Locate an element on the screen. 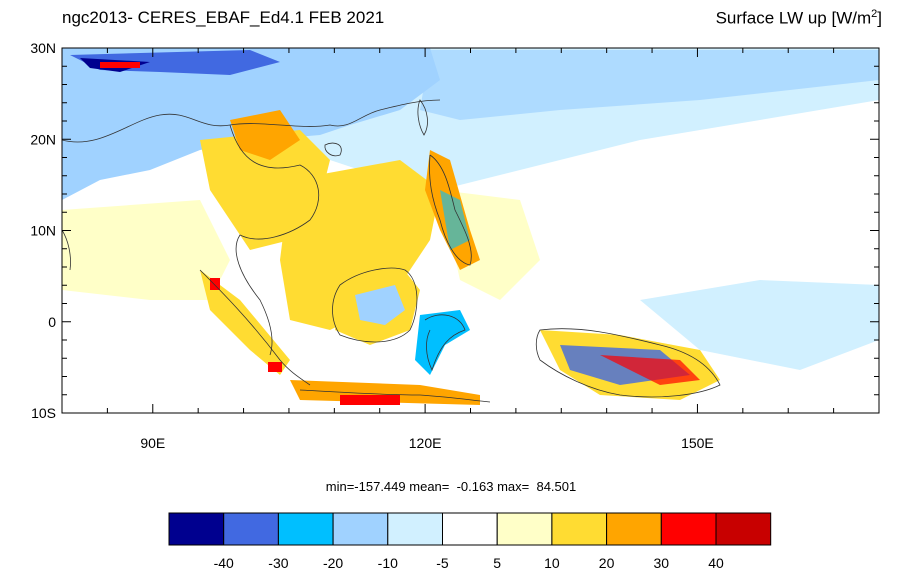 The height and width of the screenshot is (576, 902). stat-mean: mean= -0.163 is located at coordinates (451, 486).